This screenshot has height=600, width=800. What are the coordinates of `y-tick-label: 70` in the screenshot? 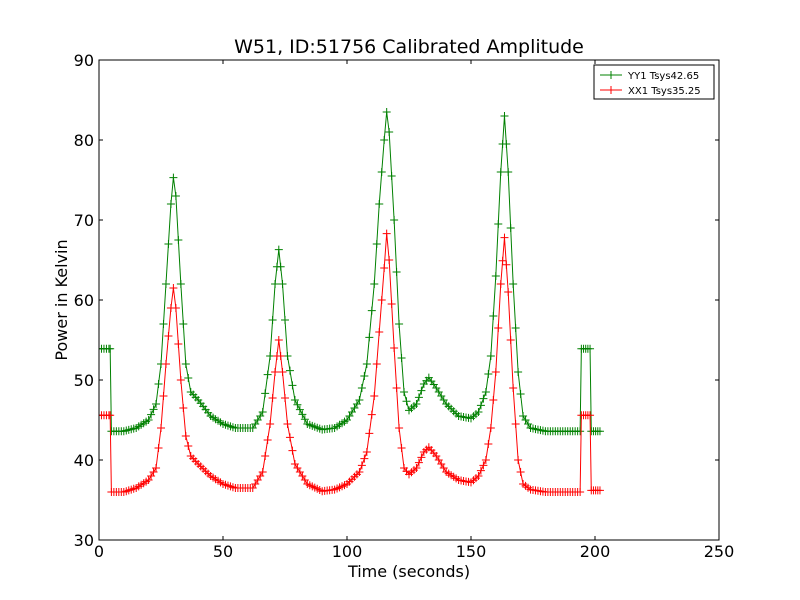 It's located at (84, 220).